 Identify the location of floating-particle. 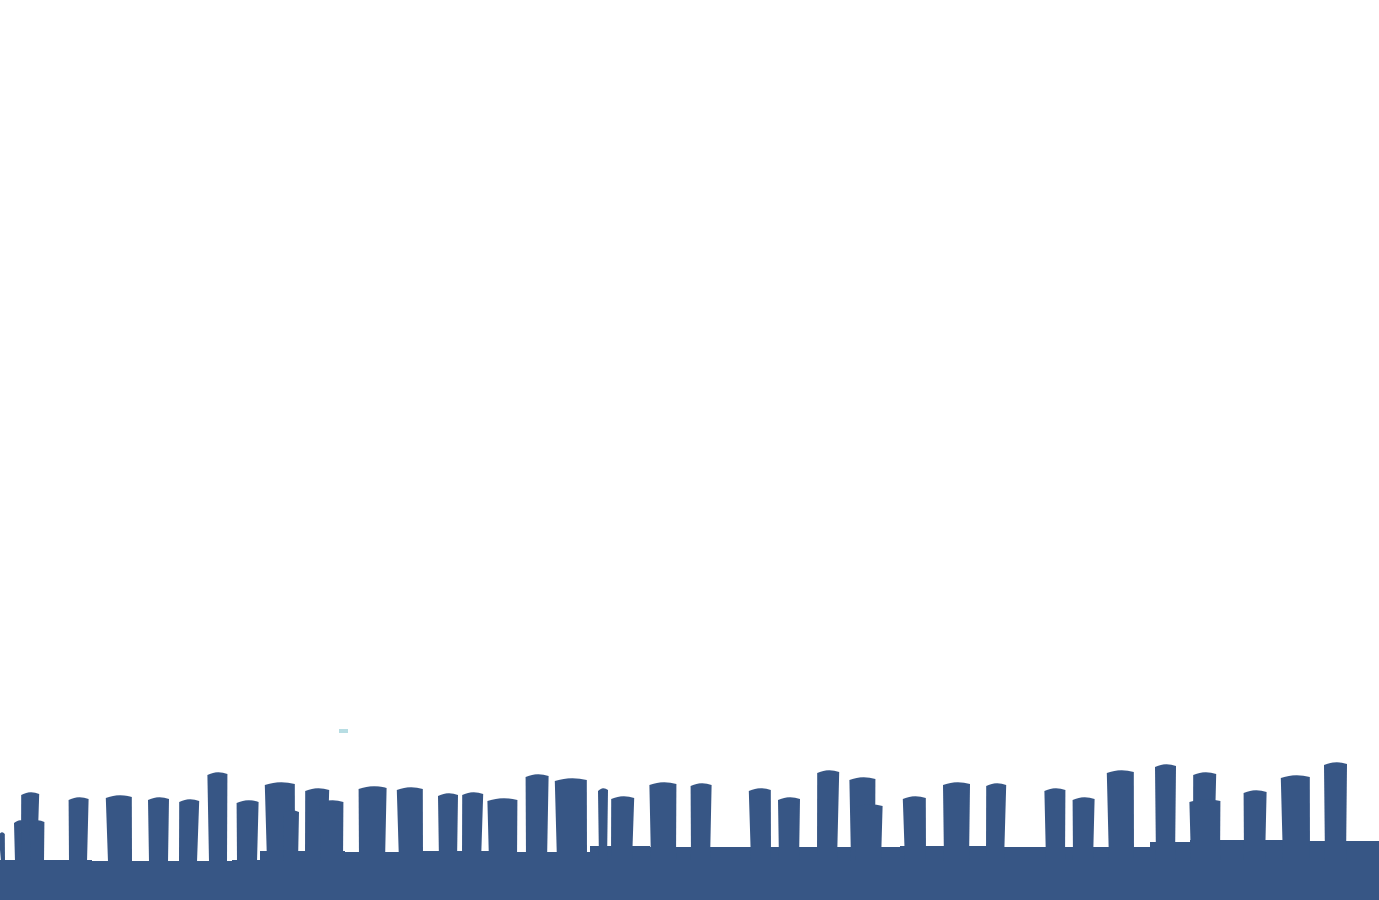
(343, 731).